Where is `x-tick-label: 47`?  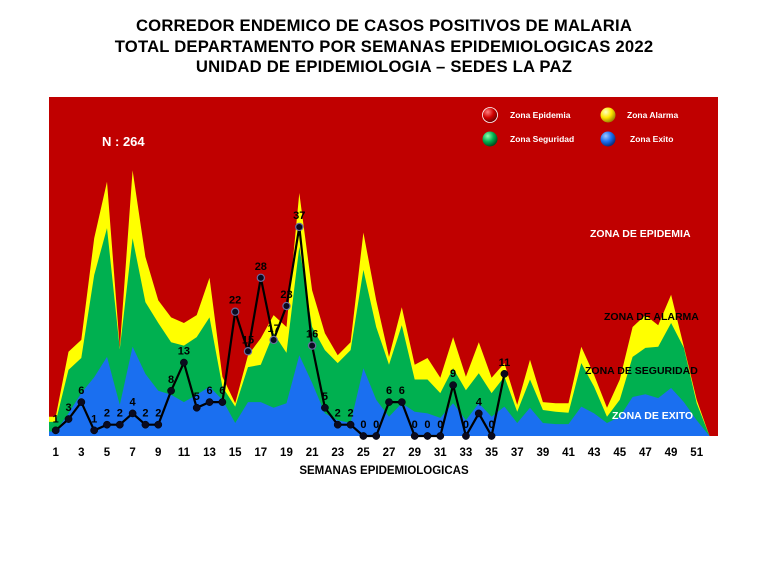 x-tick-label: 47 is located at coordinates (645, 453).